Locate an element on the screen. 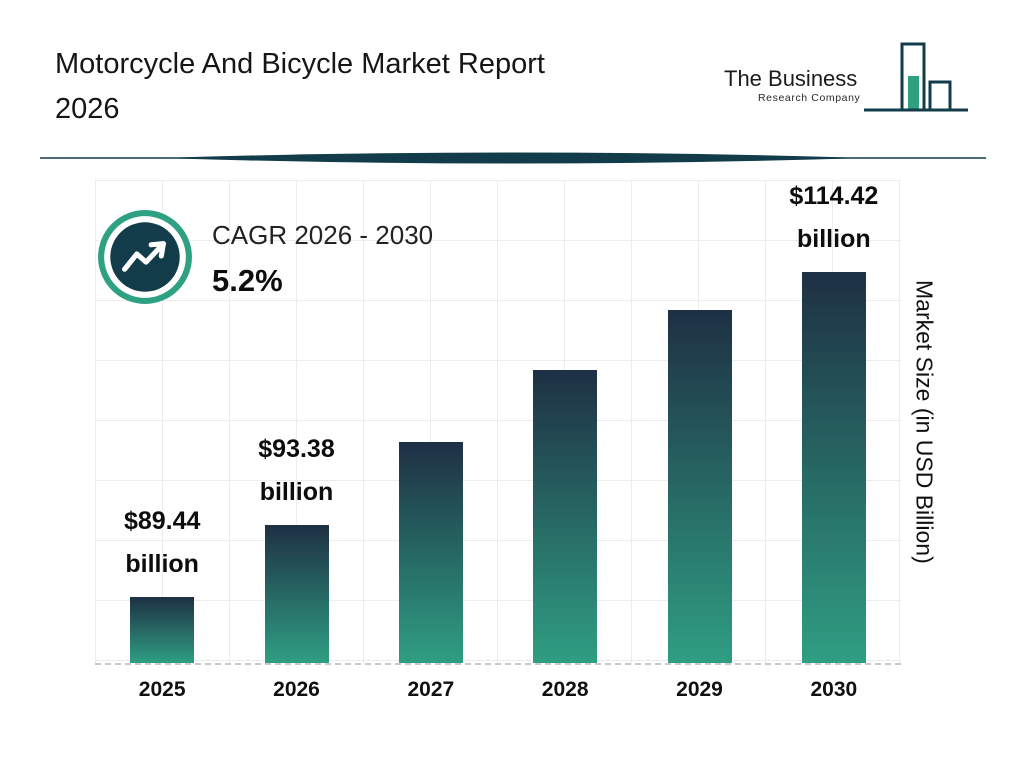 Image resolution: width=1024 pixels, height=768 pixels. cagr-value: 5.2% is located at coordinates (247, 280).